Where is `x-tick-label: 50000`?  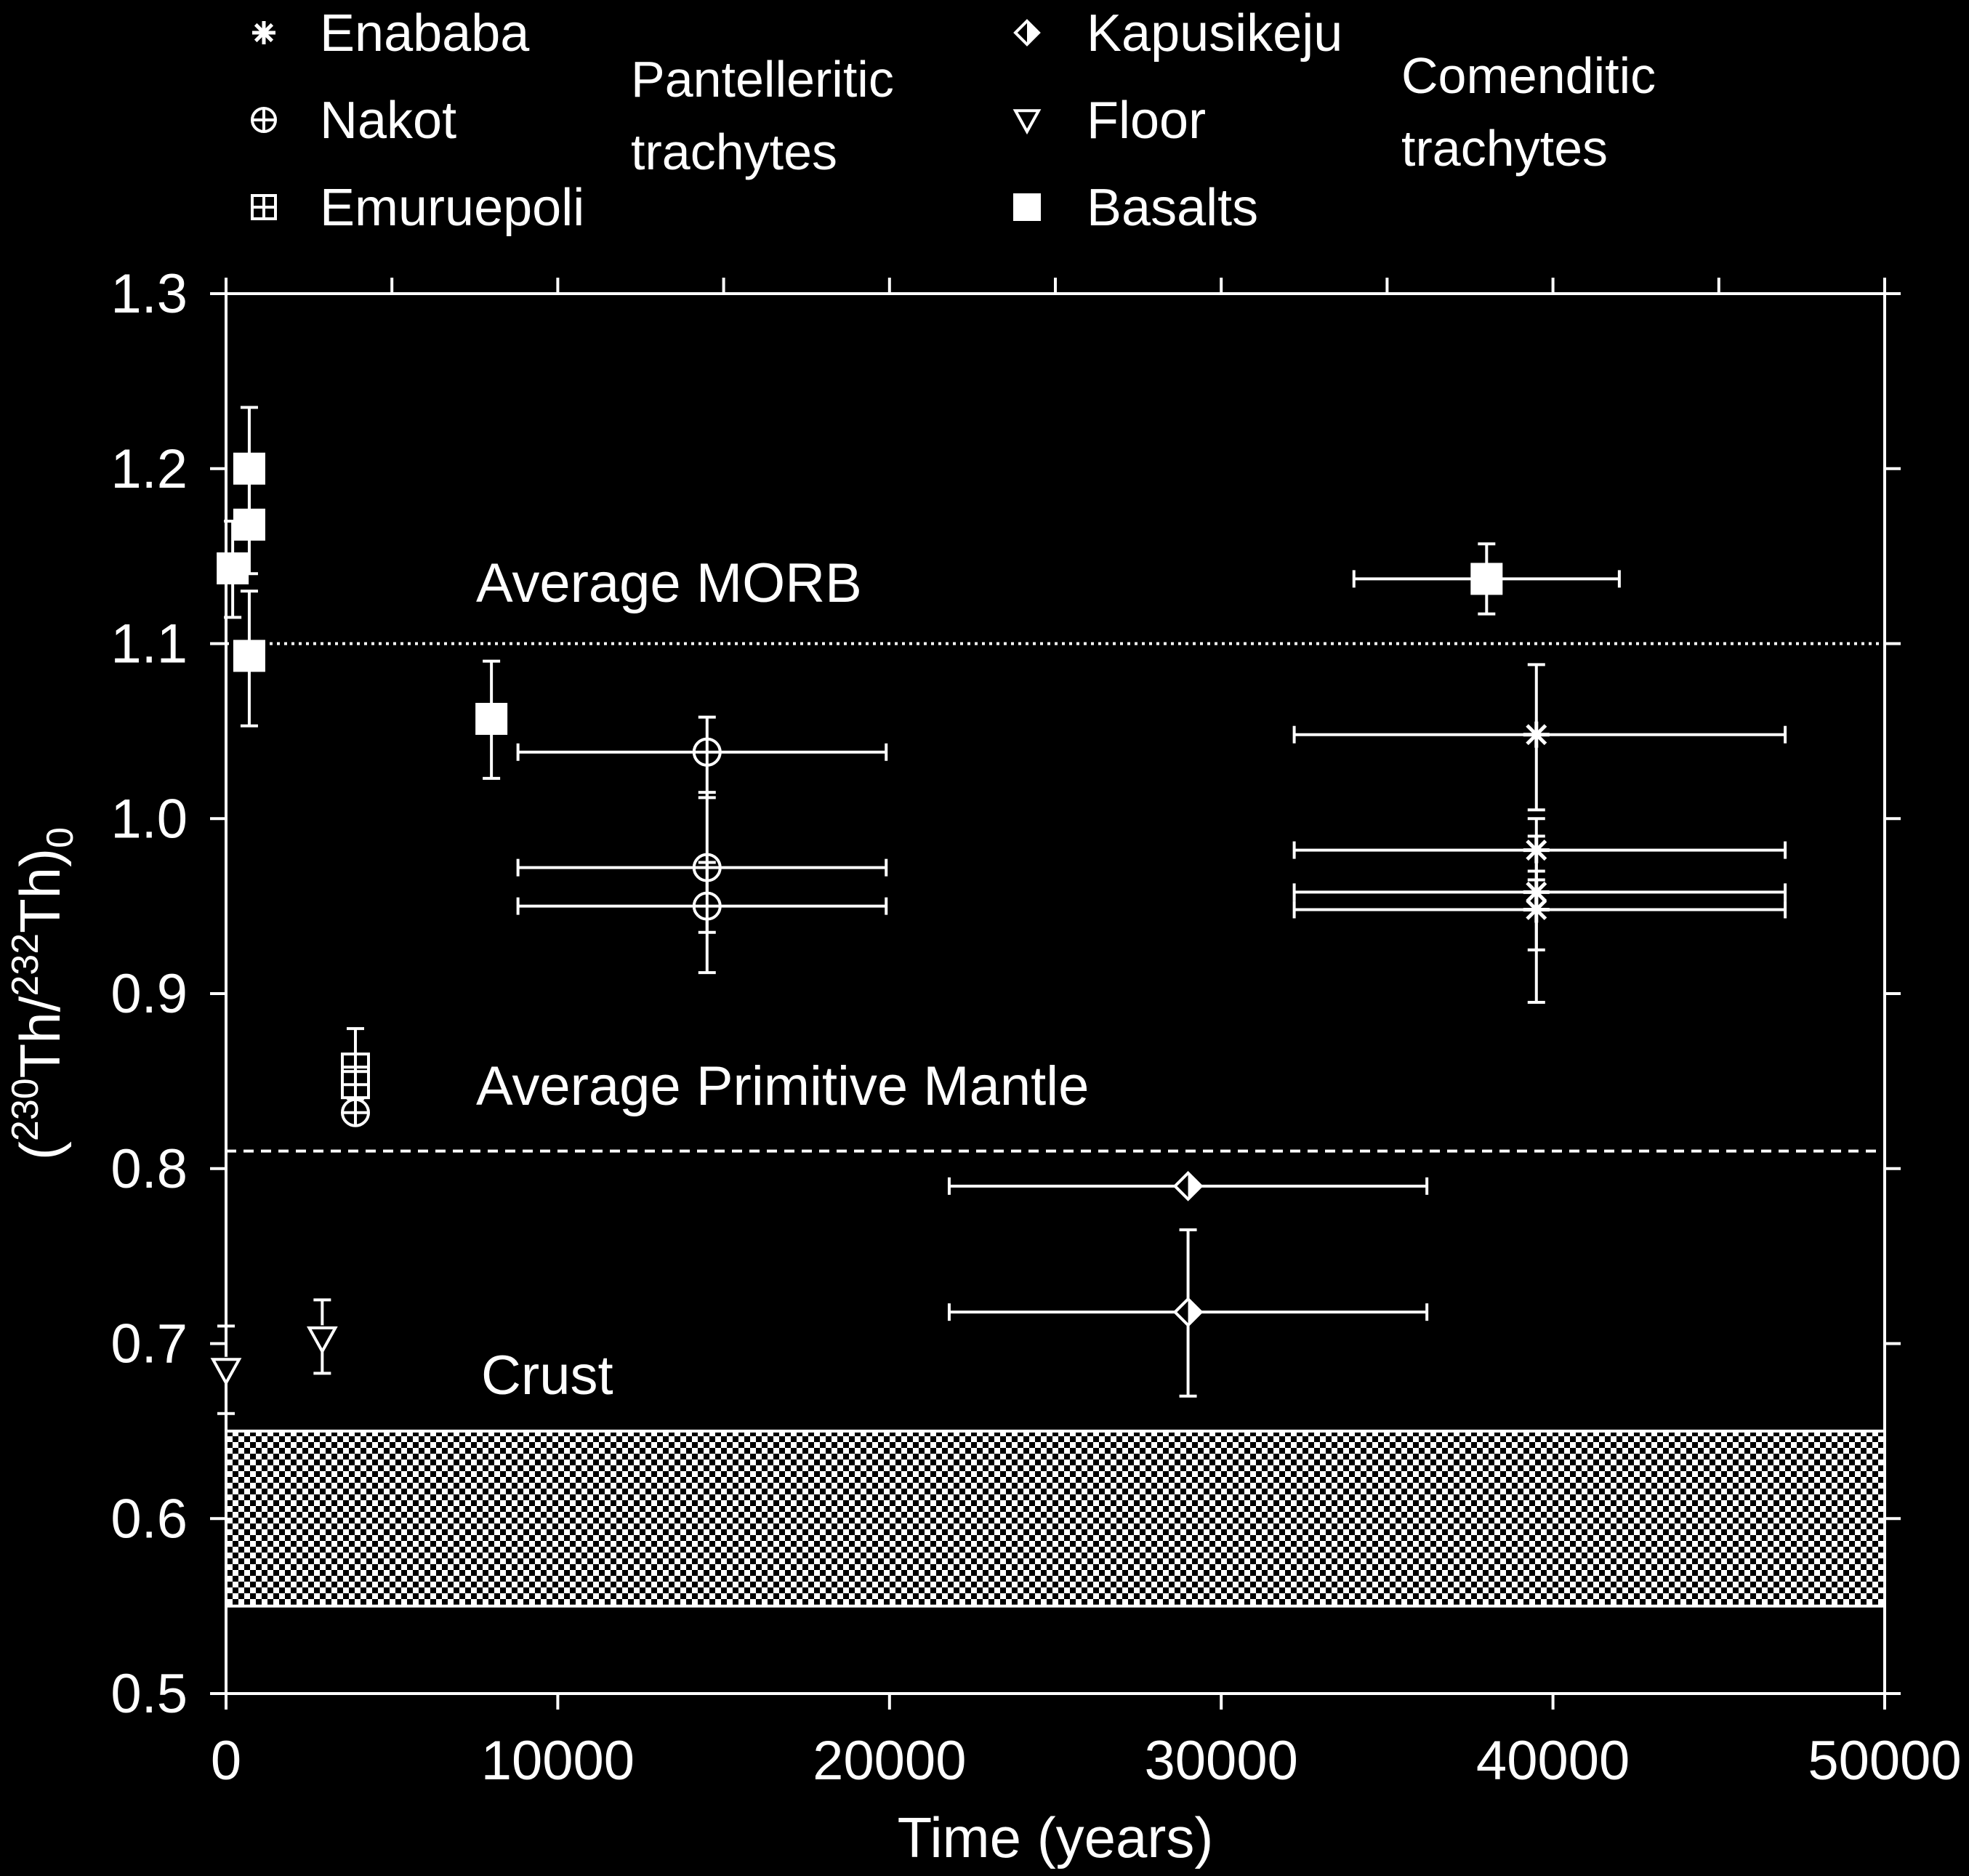
x-tick-label: 50000 is located at coordinates (1884, 1761).